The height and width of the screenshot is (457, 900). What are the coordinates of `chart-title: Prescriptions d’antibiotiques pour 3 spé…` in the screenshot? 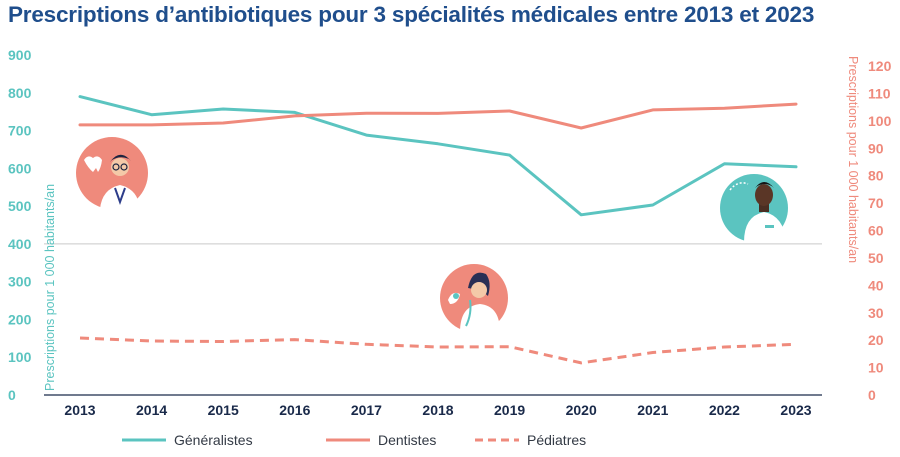 It's located at (411, 14).